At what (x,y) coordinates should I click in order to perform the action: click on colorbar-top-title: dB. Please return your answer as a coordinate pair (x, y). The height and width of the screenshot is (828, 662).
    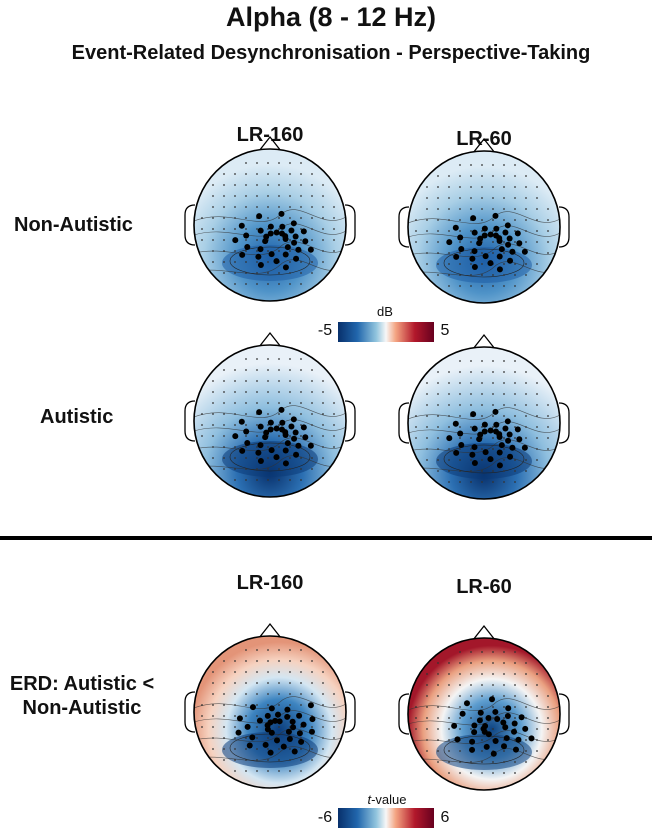
    Looking at the image, I should click on (385, 311).